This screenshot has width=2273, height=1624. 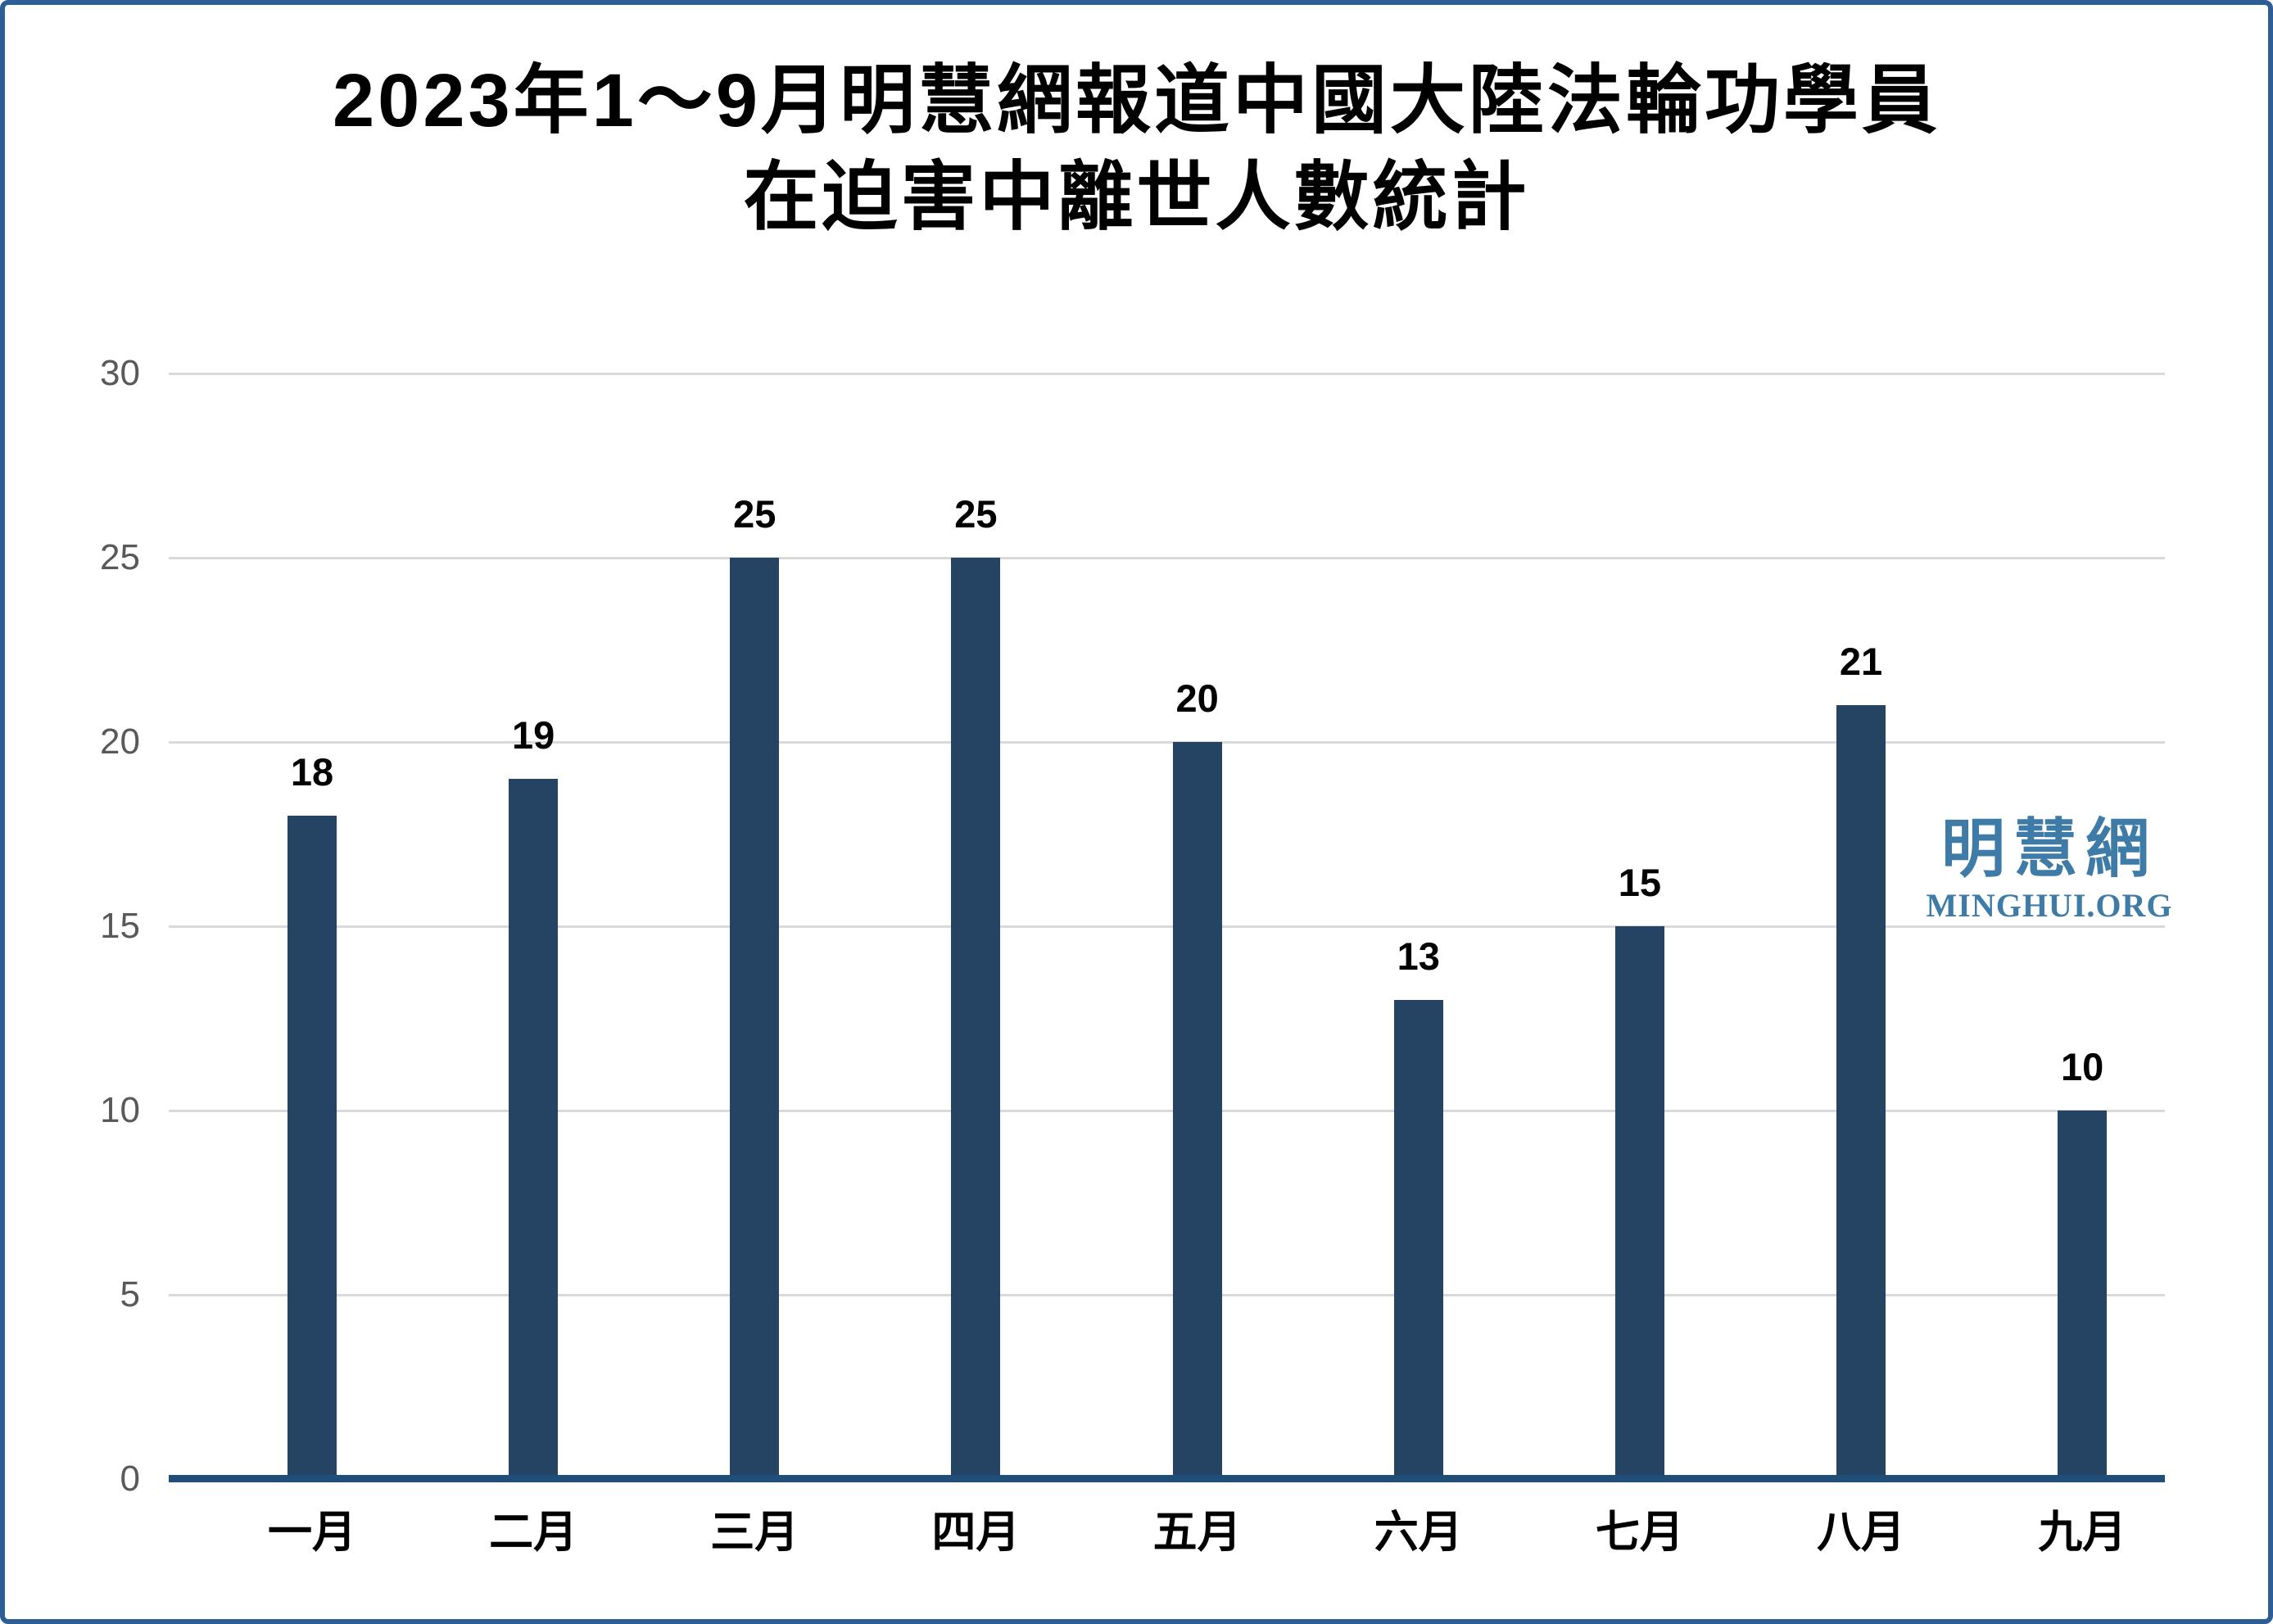 I want to click on x-axis-category-label: 八月, so click(x=1861, y=1532).